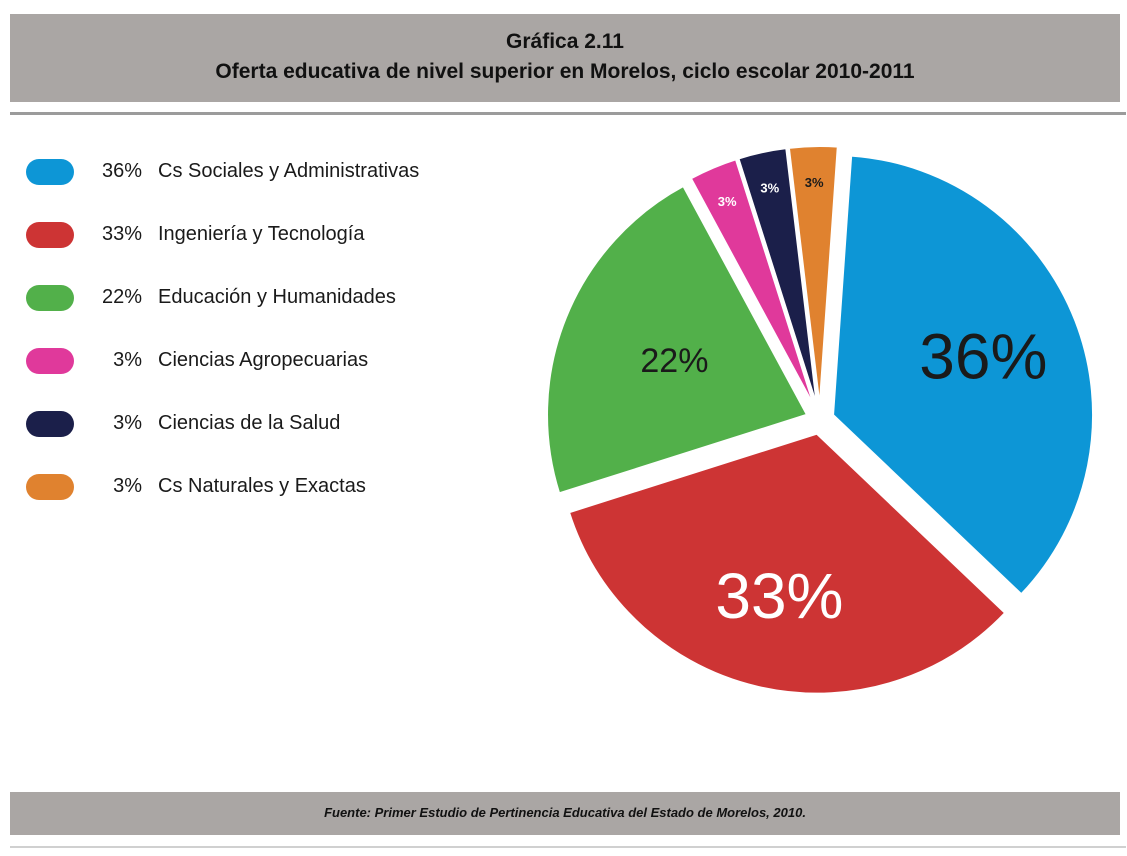 This screenshot has width=1127, height=856. I want to click on legend-percent: 33%, so click(121, 234).